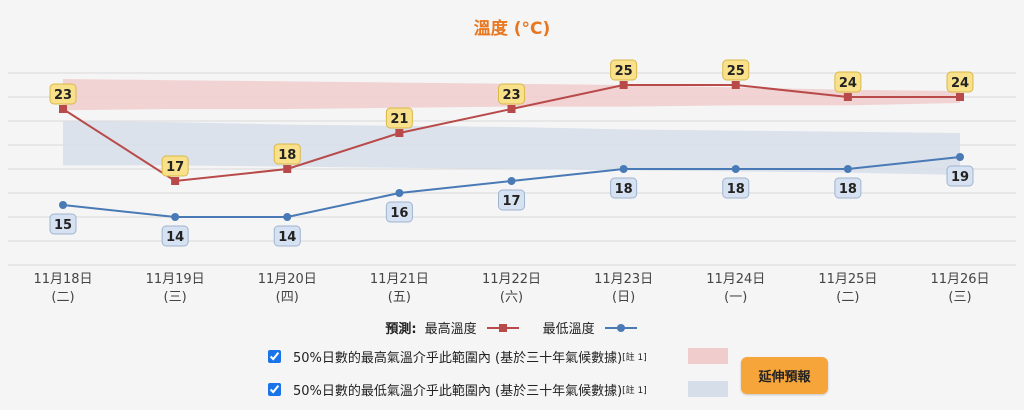  Describe the element at coordinates (287, 297) in the screenshot. I see `x-tick-weekday: (四)` at that location.